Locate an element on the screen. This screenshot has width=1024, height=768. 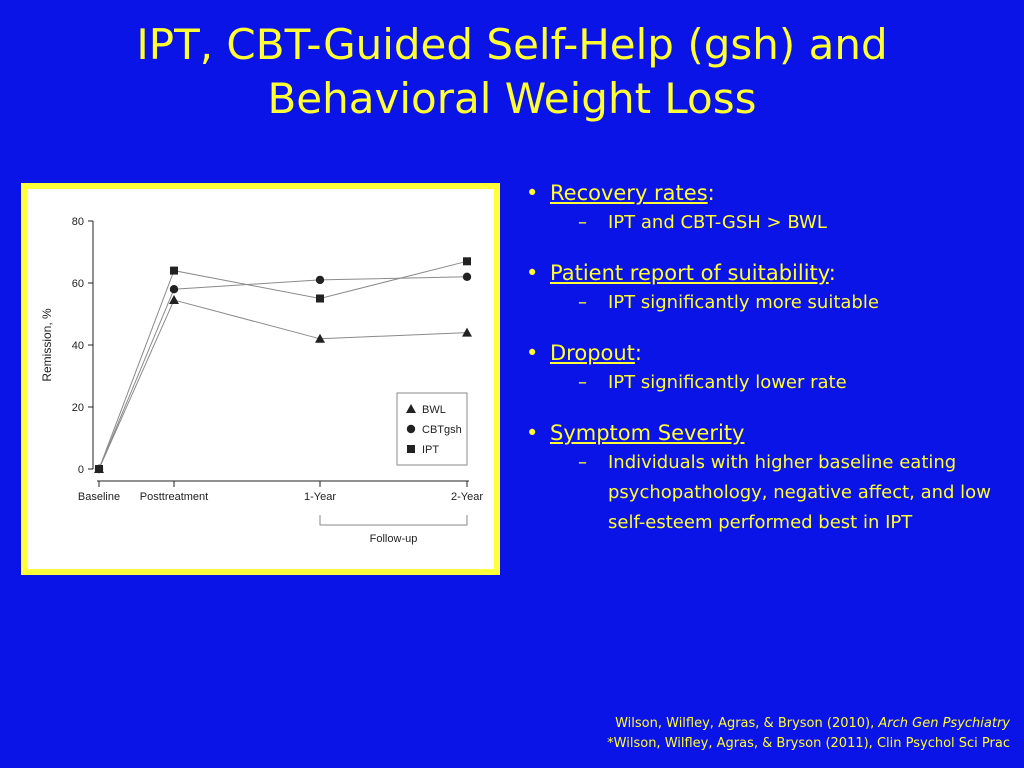
reference-1-authors: Wilson, Wilfley, Agras, & Bryson (2010), is located at coordinates (747, 723).